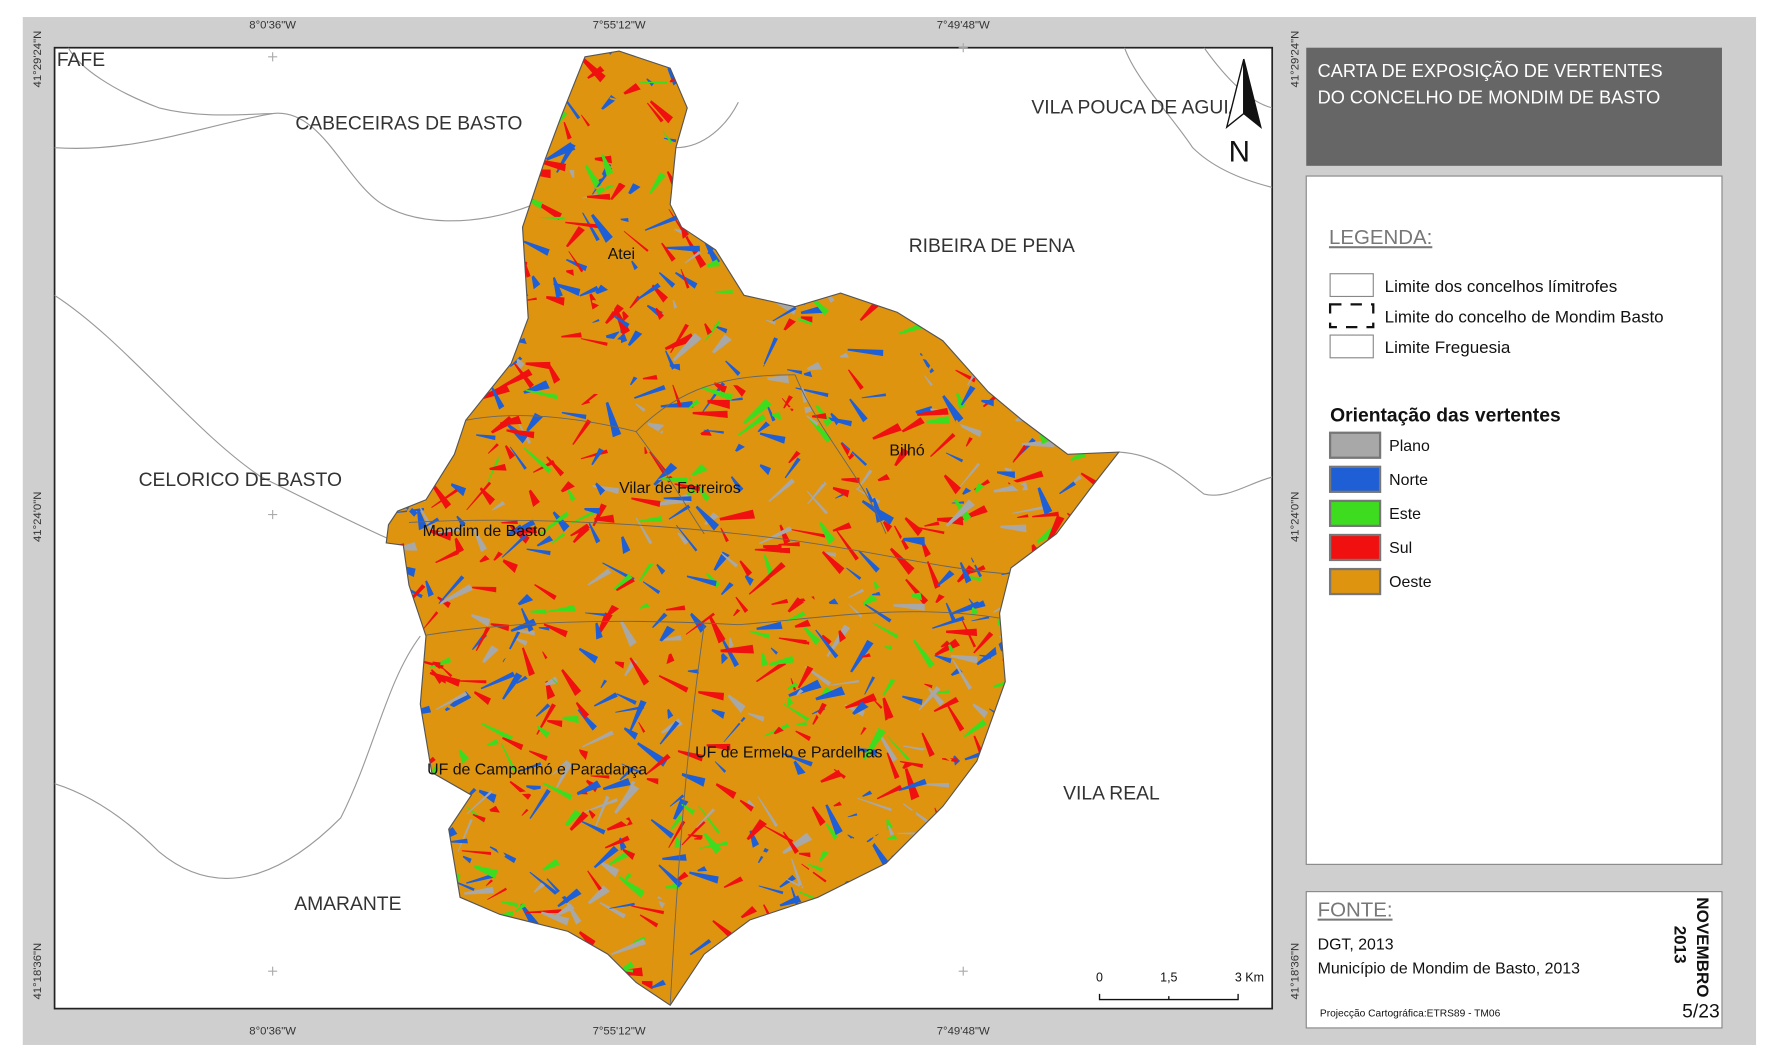  Describe the element at coordinates (1410, 582) in the screenshot. I see `class-label: Oeste` at that location.